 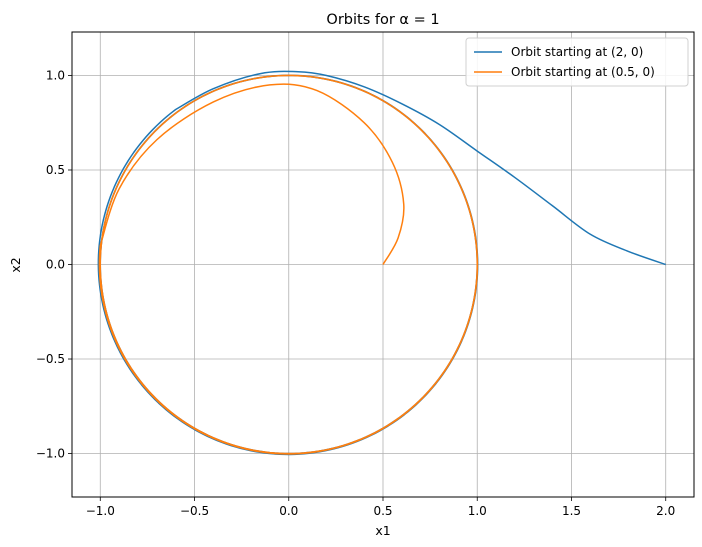 What do you see at coordinates (55, 170) in the screenshot?
I see `y-tick-label: 0.5` at bounding box center [55, 170].